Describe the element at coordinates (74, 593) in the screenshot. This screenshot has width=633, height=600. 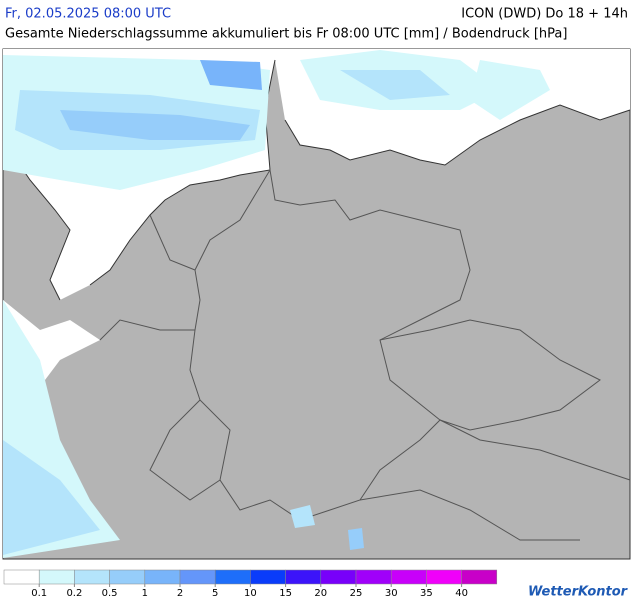
I see `legend-tick-label: 0.2` at that location.